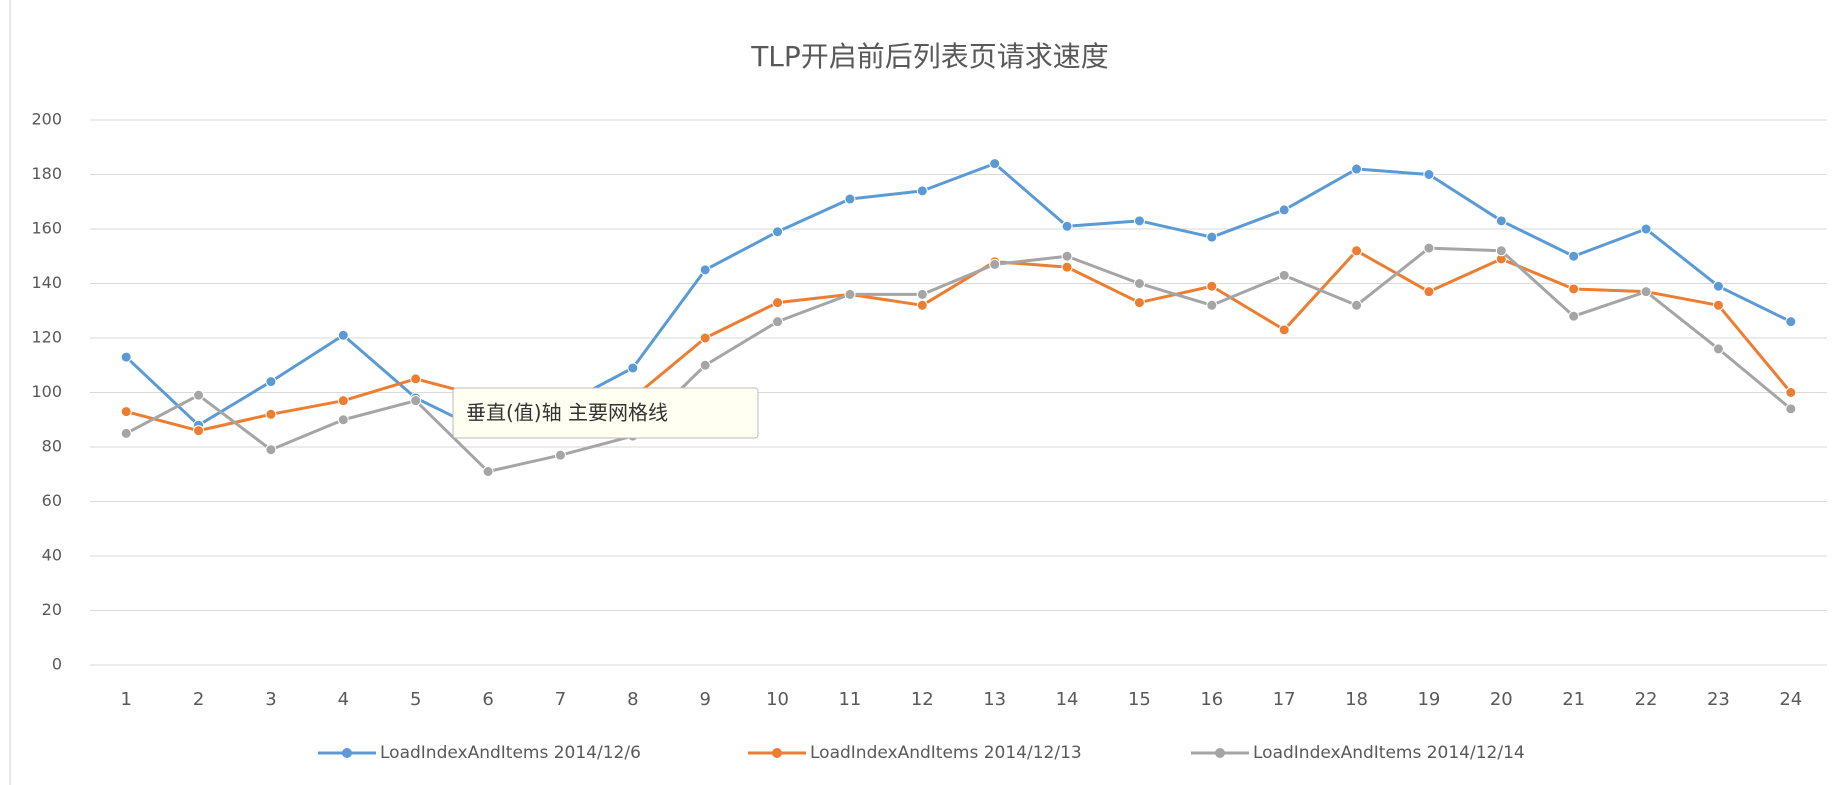 The image size is (1836, 785). Describe the element at coordinates (777, 699) in the screenshot. I see `x-tick-label: 10` at that location.